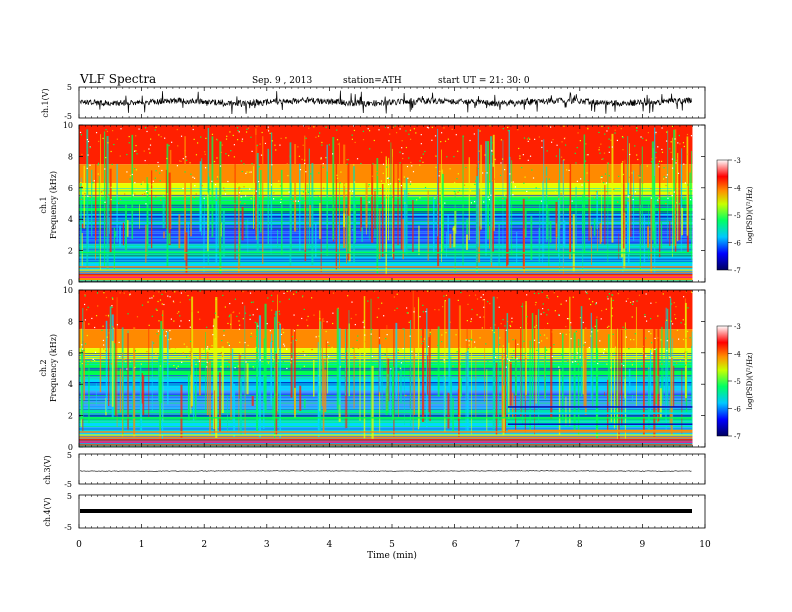 This screenshot has width=792, height=612. I want to click on ch1-colorbar-label: log(PSD)(V²/Hz), so click(750, 214).